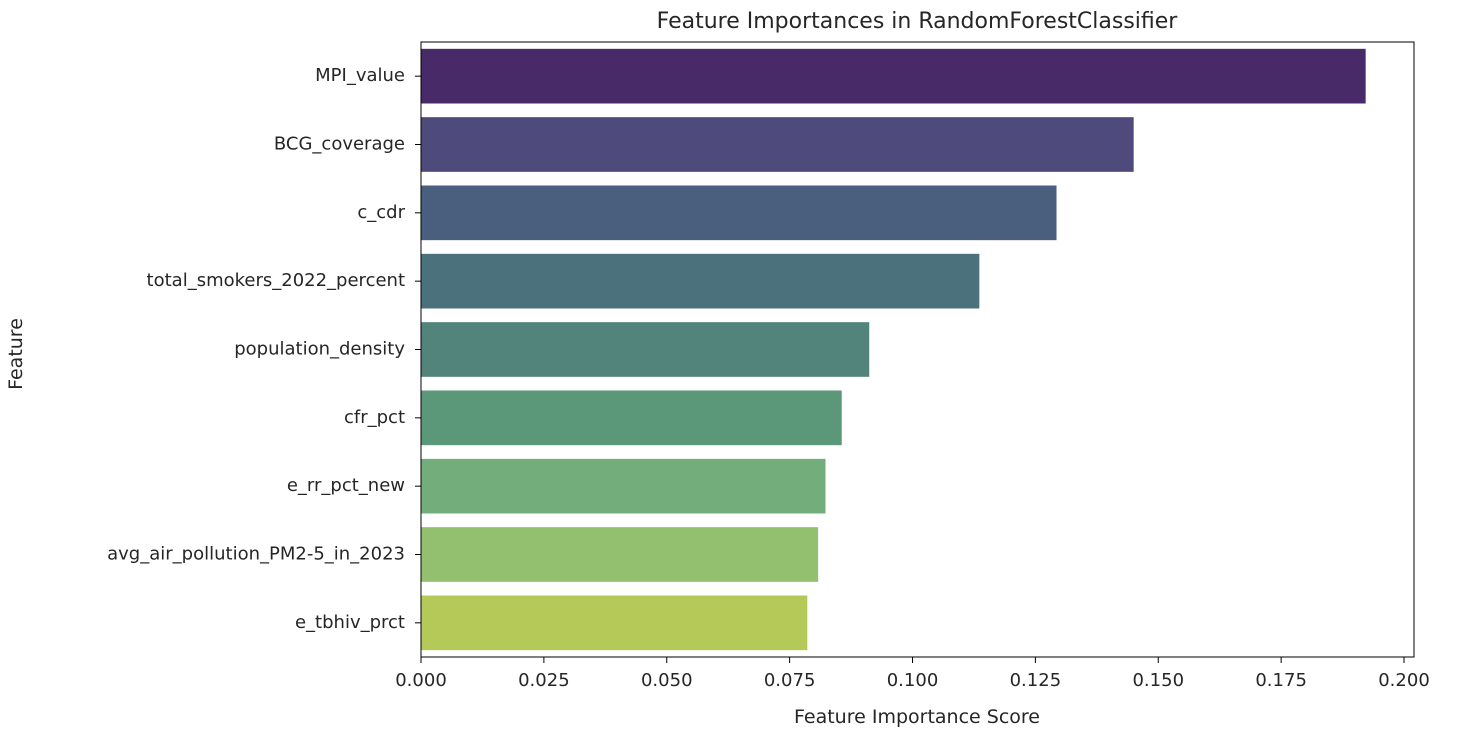 This screenshot has height=744, width=1464. I want to click on x-tick-label: 0.000, so click(421, 680).